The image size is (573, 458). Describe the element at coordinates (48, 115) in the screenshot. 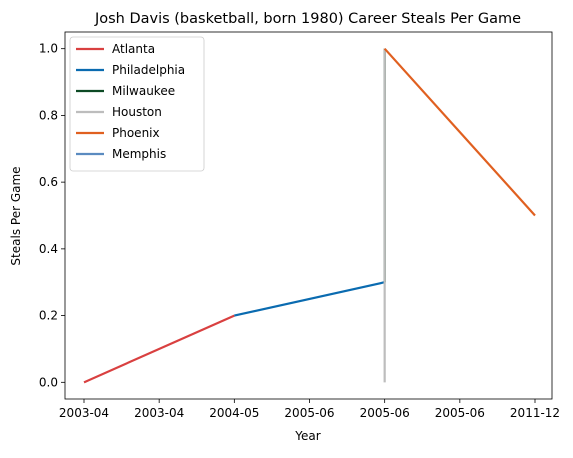

I see `y-tick-label: 0.8` at that location.